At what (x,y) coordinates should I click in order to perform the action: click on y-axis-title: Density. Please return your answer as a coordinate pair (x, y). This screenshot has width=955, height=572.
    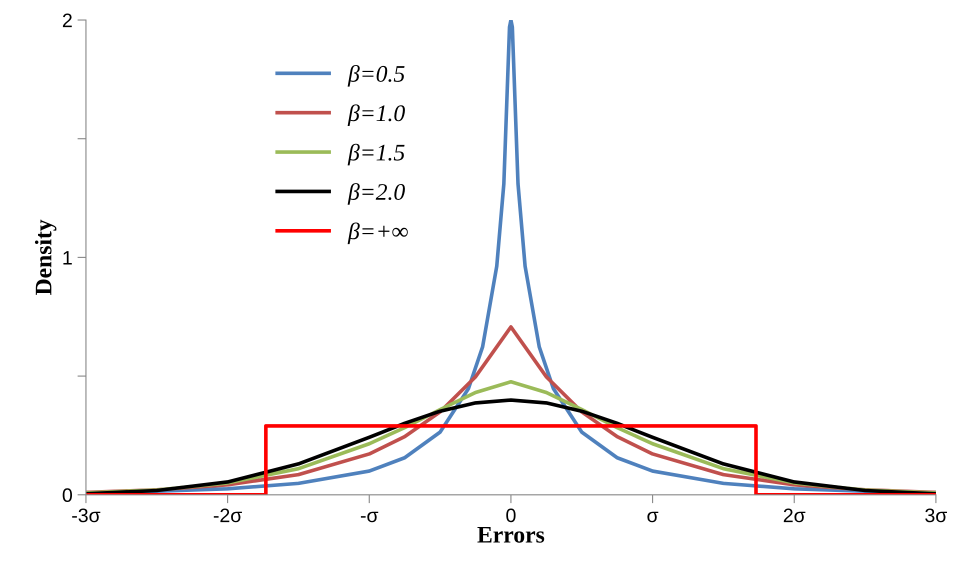
    Looking at the image, I should click on (45, 258).